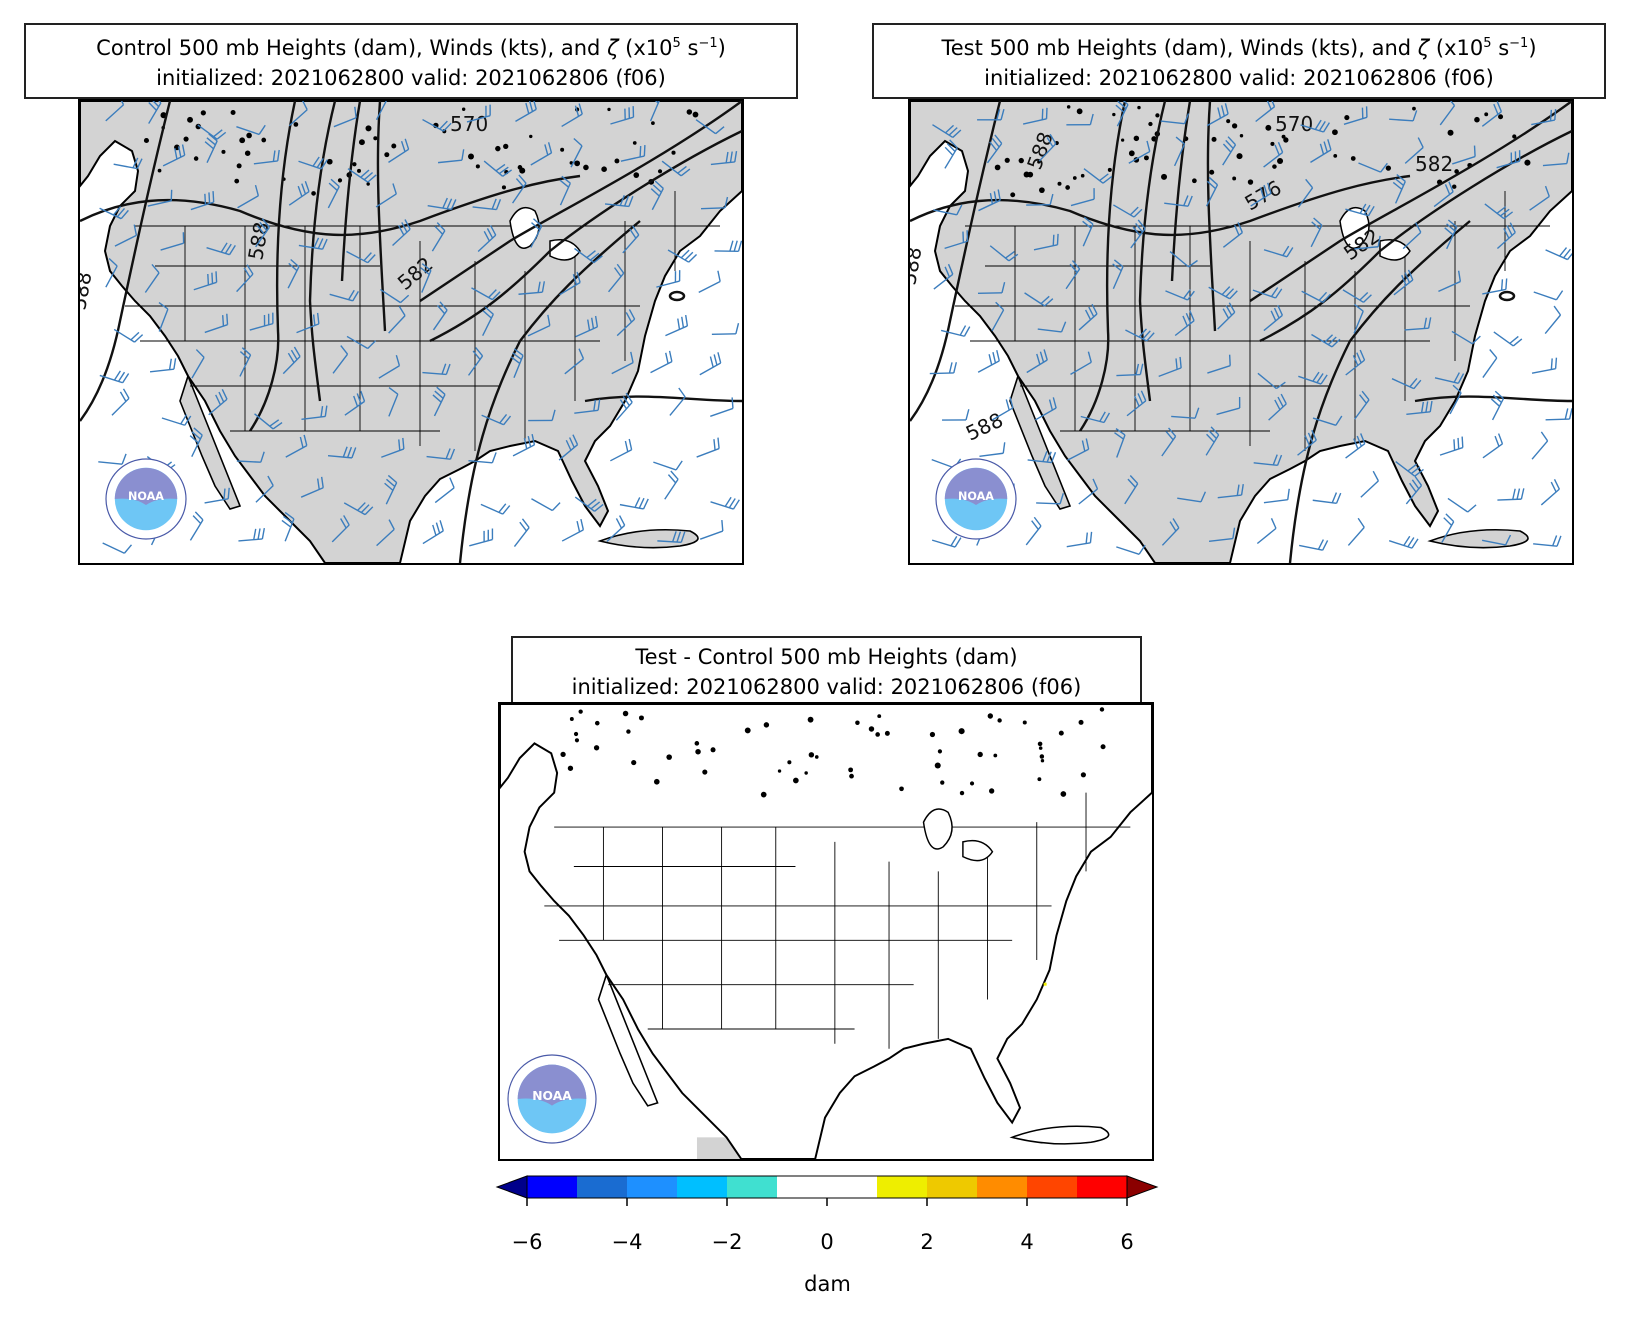 The image size is (1626, 1317). Describe the element at coordinates (1434, 164) in the screenshot. I see `contour-label: 582` at that location.